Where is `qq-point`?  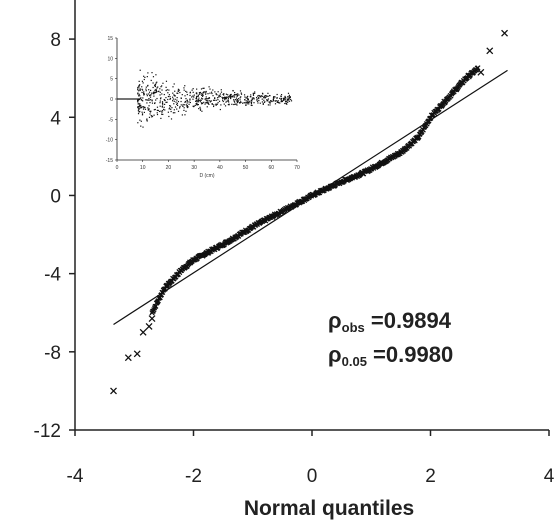 qq-point is located at coordinates (478, 68).